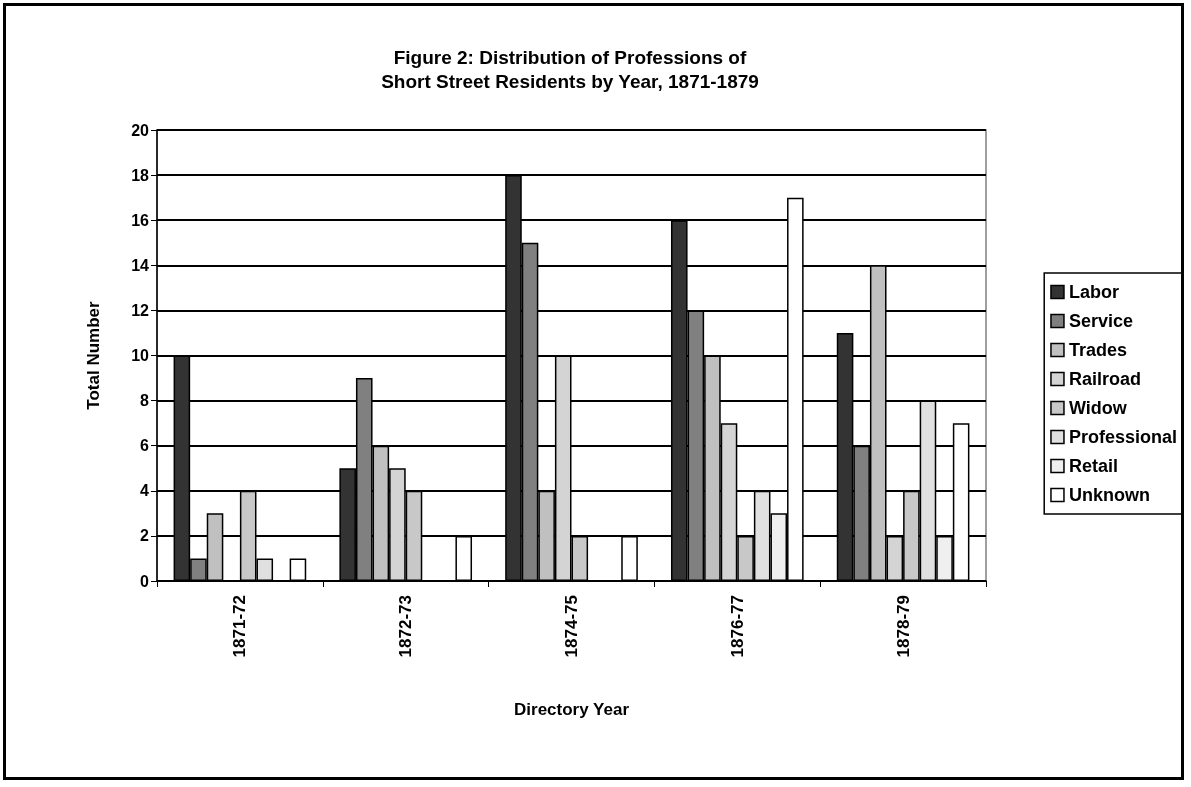 This screenshot has height=787, width=1191. Describe the element at coordinates (145, 401) in the screenshot. I see `y-tick-label: 8` at that location.